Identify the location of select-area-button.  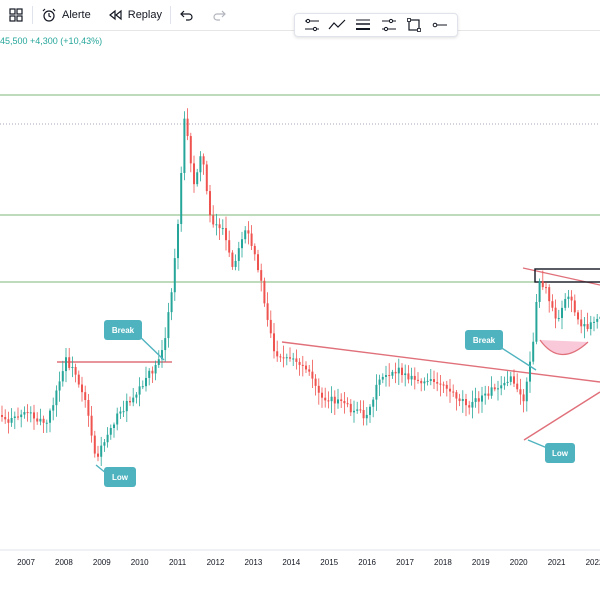
(414, 25).